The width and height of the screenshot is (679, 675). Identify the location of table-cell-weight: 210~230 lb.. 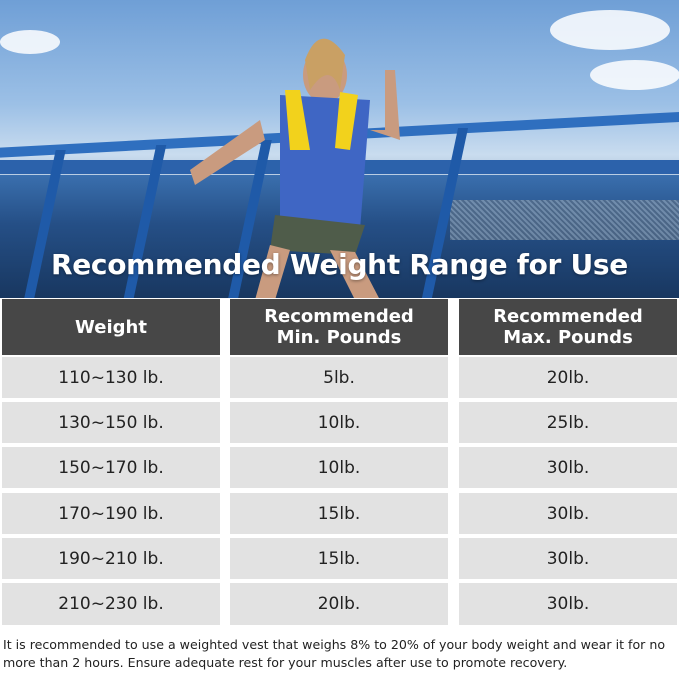
(111, 604).